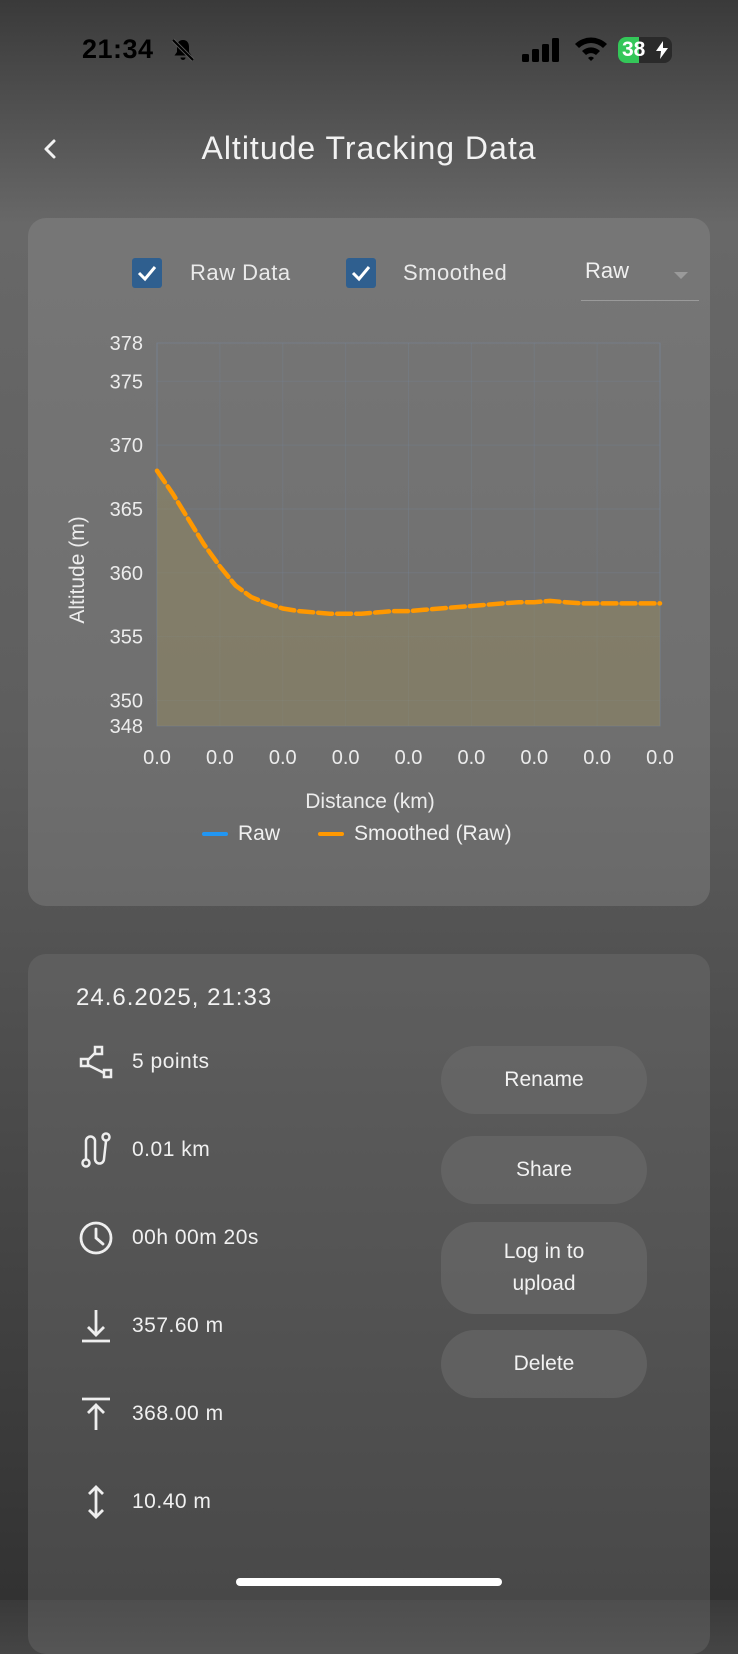 The width and height of the screenshot is (738, 1654). I want to click on max-altitude-value: 368.00 m, so click(178, 1413).